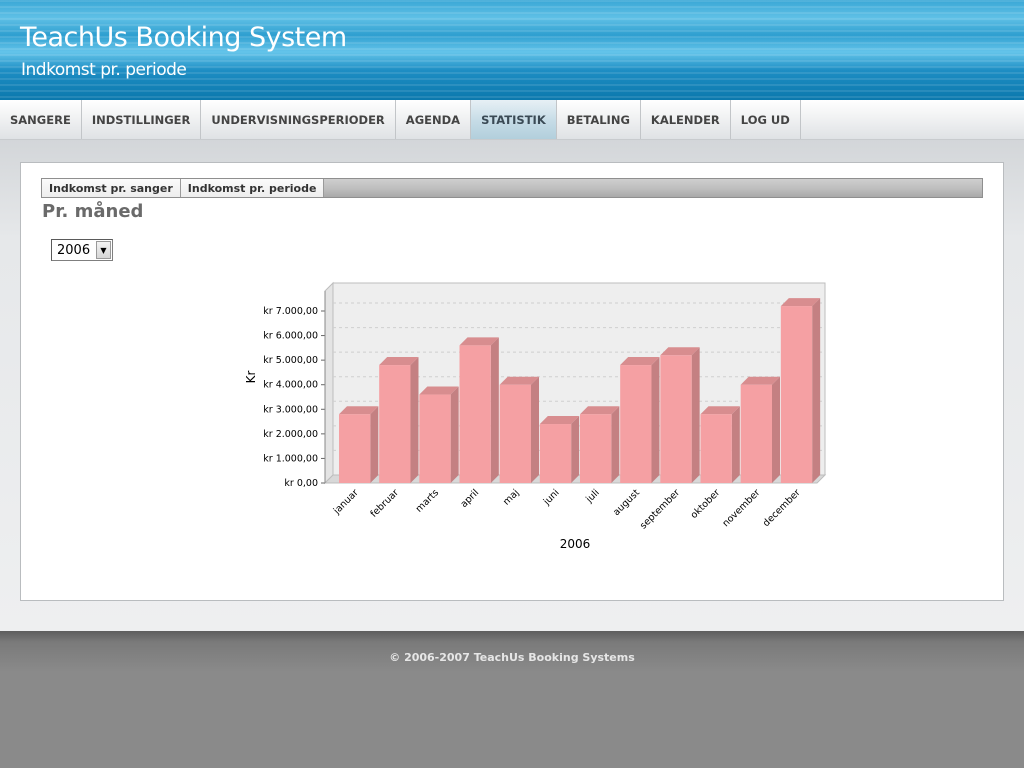 This screenshot has width=1024, height=768. I want to click on page-subtitle: Indkomst pr. periode, so click(104, 70).